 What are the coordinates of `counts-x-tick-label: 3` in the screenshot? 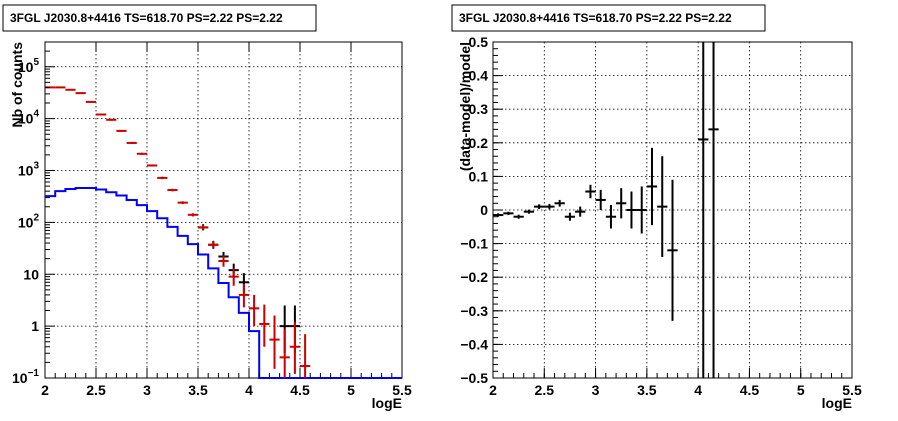 It's located at (147, 390).